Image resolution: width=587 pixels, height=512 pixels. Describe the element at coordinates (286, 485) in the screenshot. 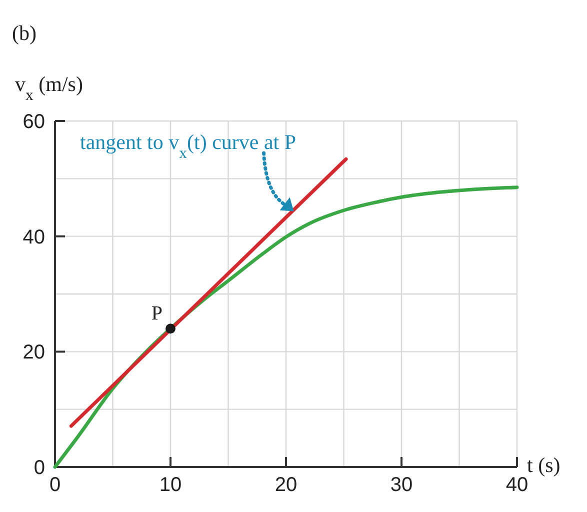

I see `x-tick-label: 20` at that location.